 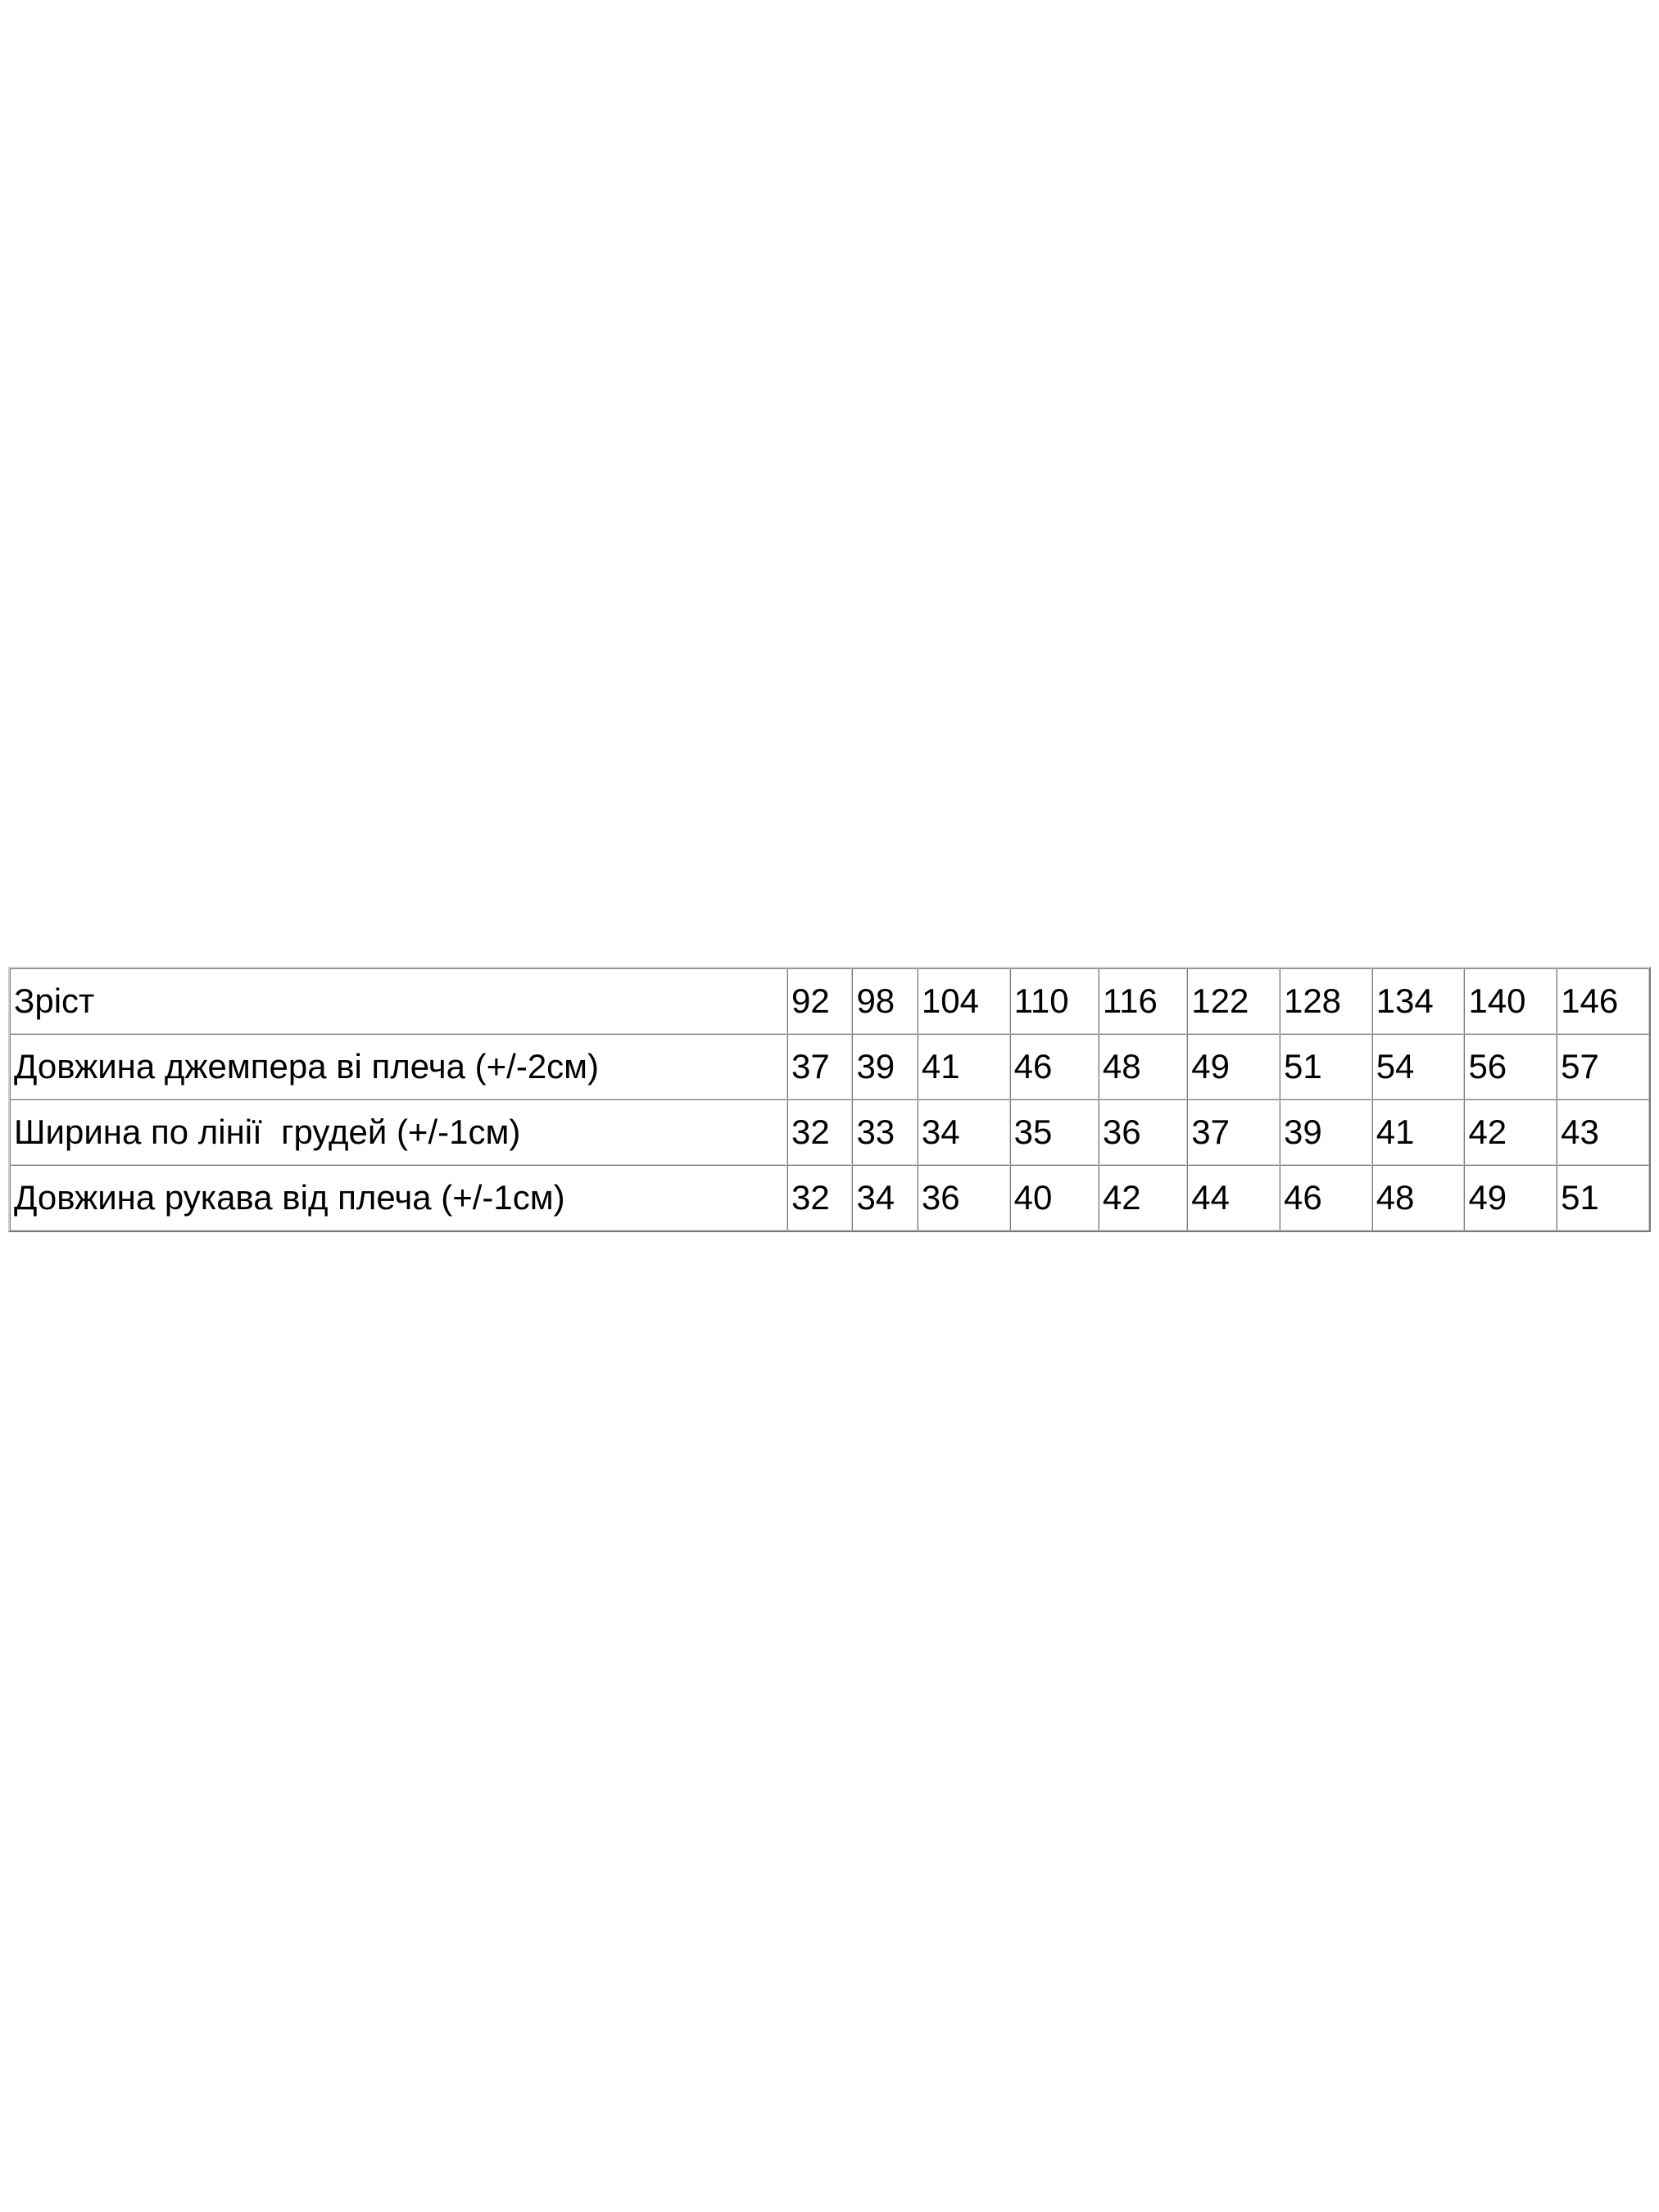 What do you see at coordinates (820, 1132) in the screenshot?
I see `cell-chest-width-1: 32` at bounding box center [820, 1132].